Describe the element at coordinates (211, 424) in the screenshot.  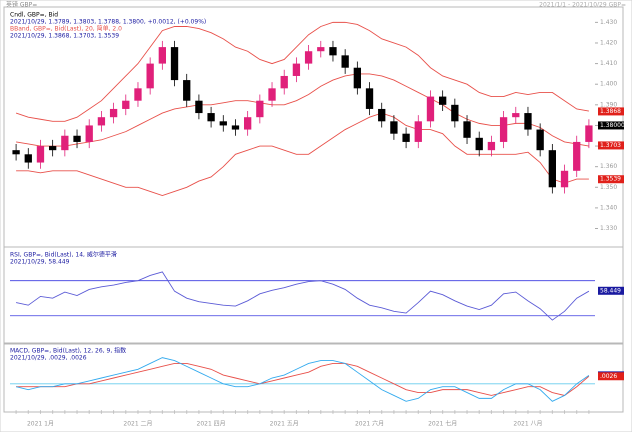
I see `x-tick-label: 2021 四月` at that location.